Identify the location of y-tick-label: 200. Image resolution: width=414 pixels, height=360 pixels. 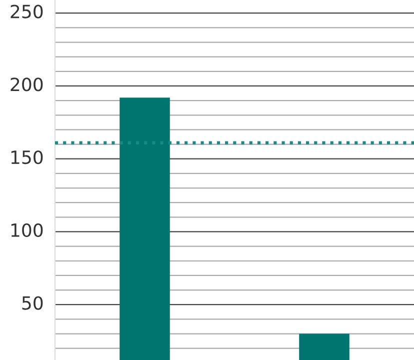
(26, 85).